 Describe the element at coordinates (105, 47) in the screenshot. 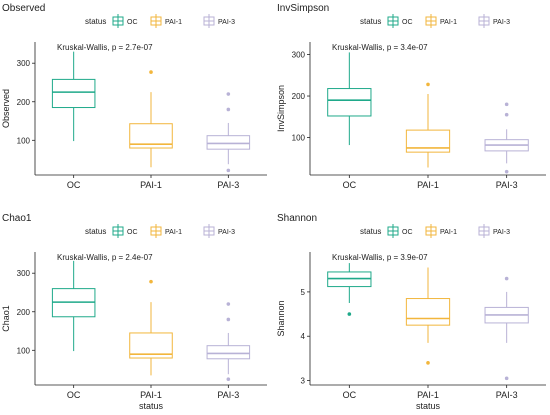

I see `kruskal-wallis-annotation: Kruskal-Wallis, p = 2.7e-07` at that location.